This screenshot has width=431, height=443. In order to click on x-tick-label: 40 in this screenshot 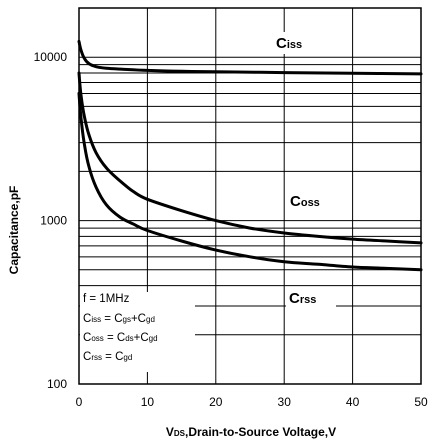, I will do `click(353, 402)`.